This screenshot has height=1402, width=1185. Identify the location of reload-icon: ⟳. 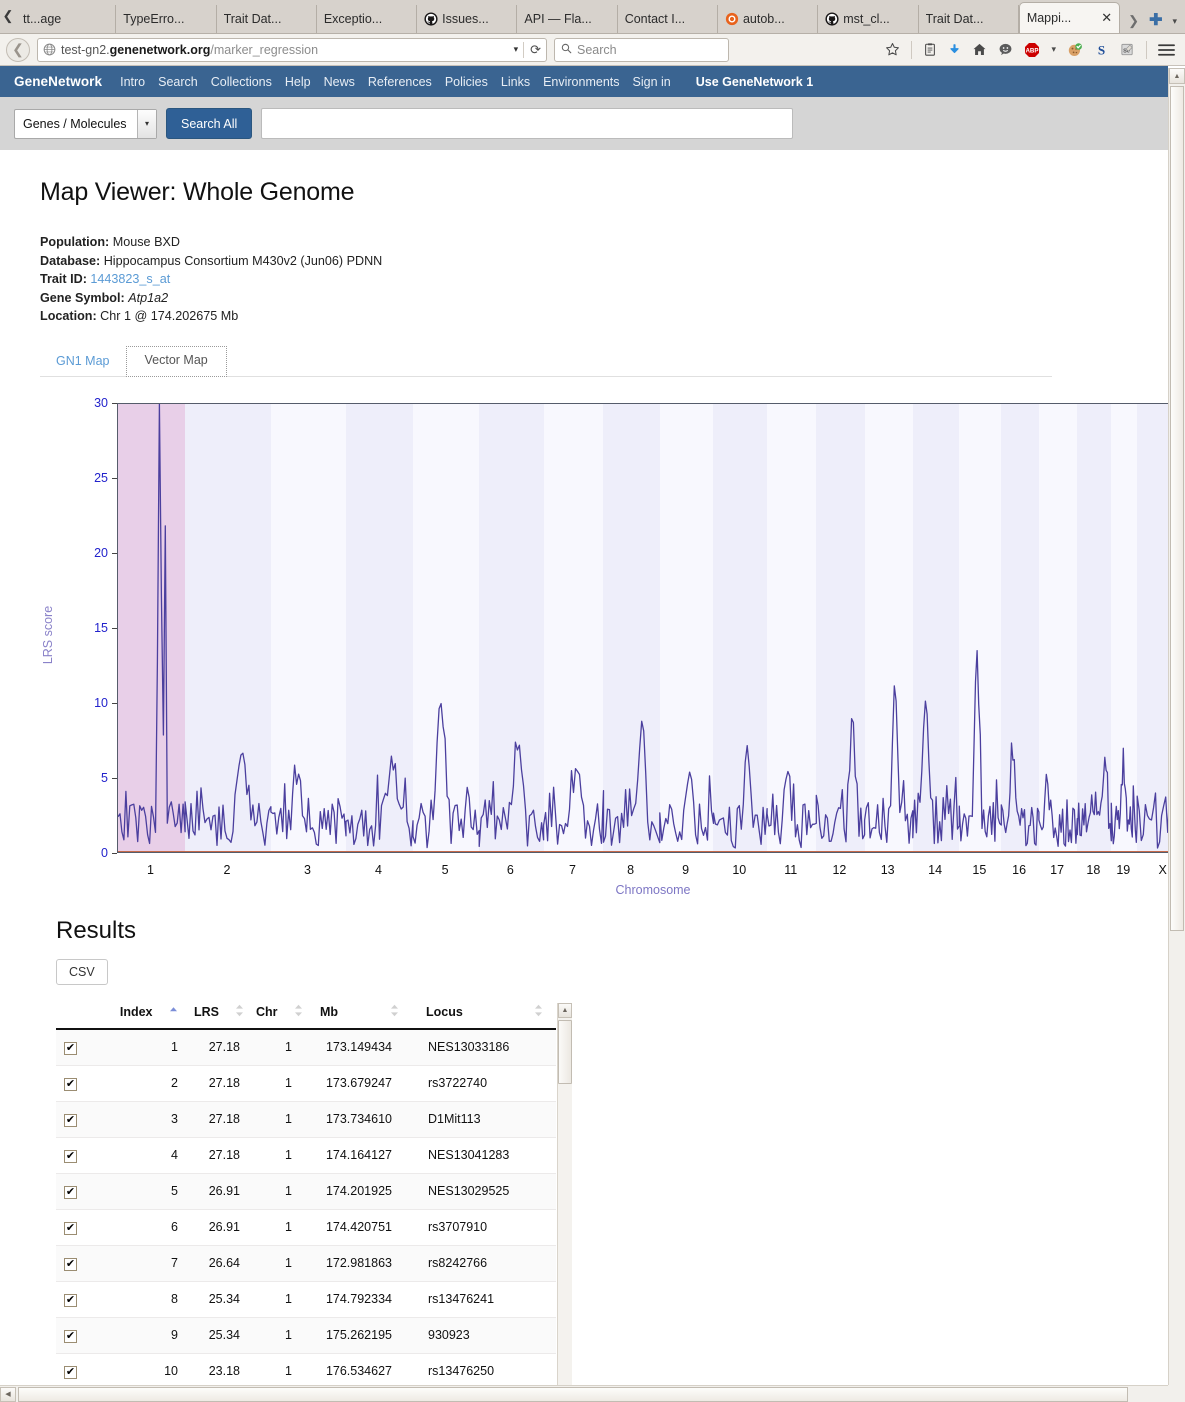
(532, 49).